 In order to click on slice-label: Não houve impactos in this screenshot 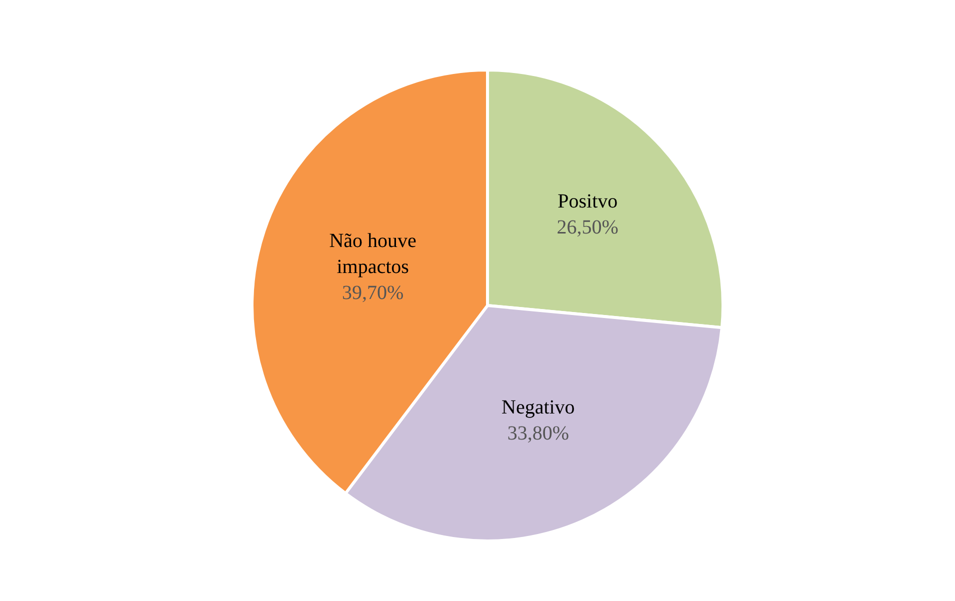, I will do `click(373, 254)`.